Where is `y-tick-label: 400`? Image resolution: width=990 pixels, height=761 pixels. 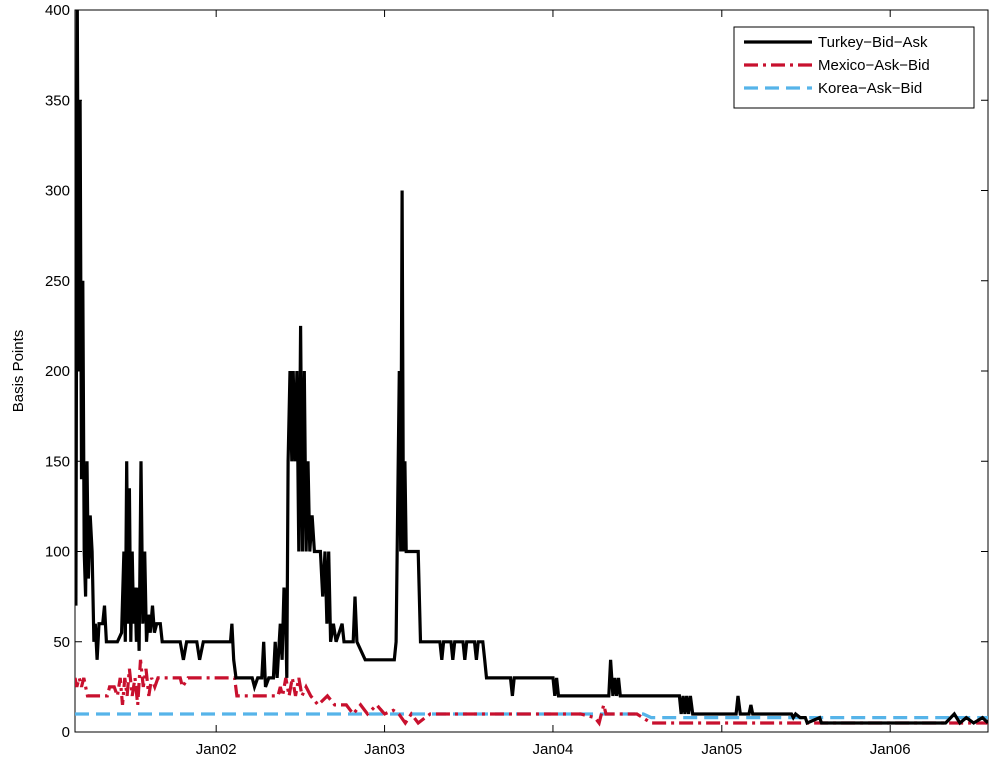
y-tick-label: 400 is located at coordinates (57, 10).